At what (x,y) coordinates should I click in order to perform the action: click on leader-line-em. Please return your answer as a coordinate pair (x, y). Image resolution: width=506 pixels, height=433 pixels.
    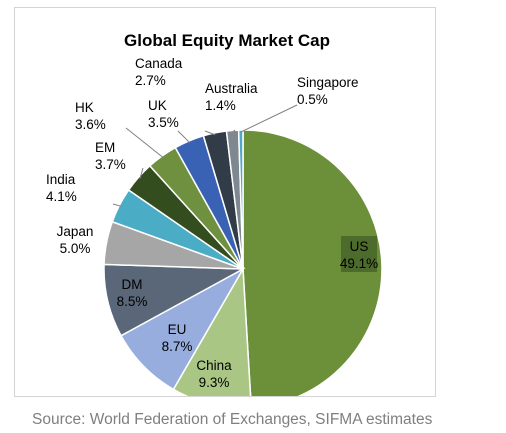
    Looking at the image, I should click on (141, 173).